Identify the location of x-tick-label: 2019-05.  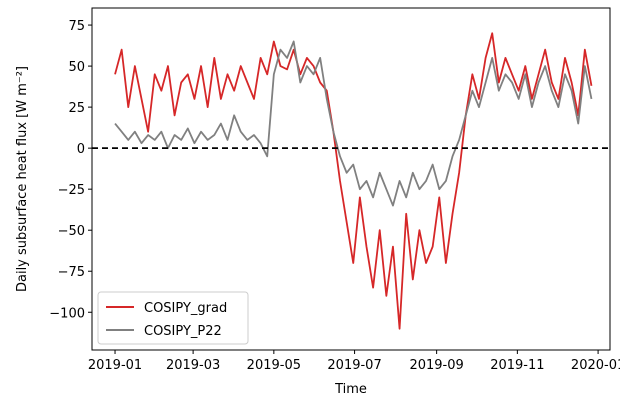
(274, 365).